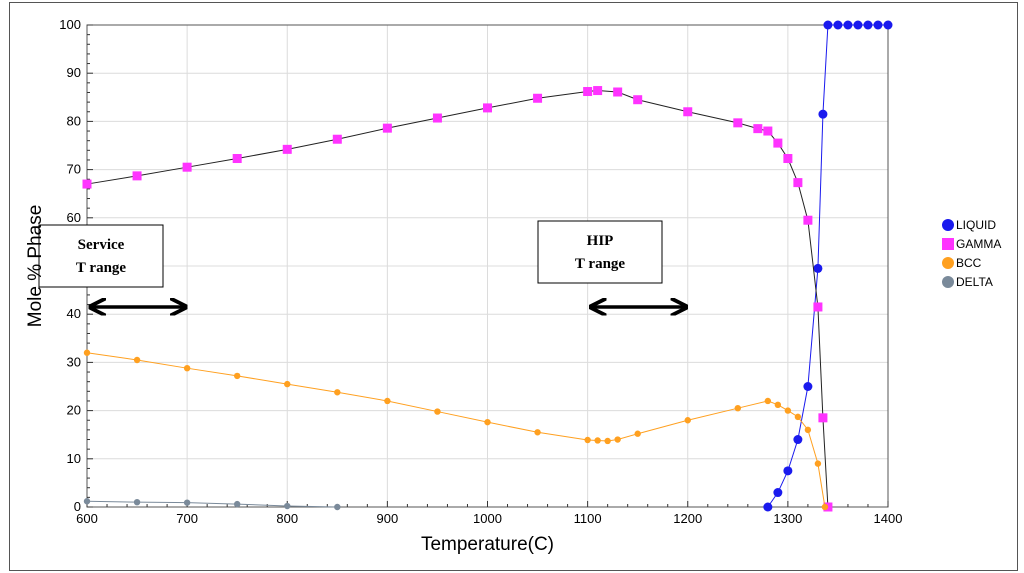 This screenshot has width=1024, height=573. I want to click on legend: LIQUID GAMMA BCC DELTA, so click(971, 253).